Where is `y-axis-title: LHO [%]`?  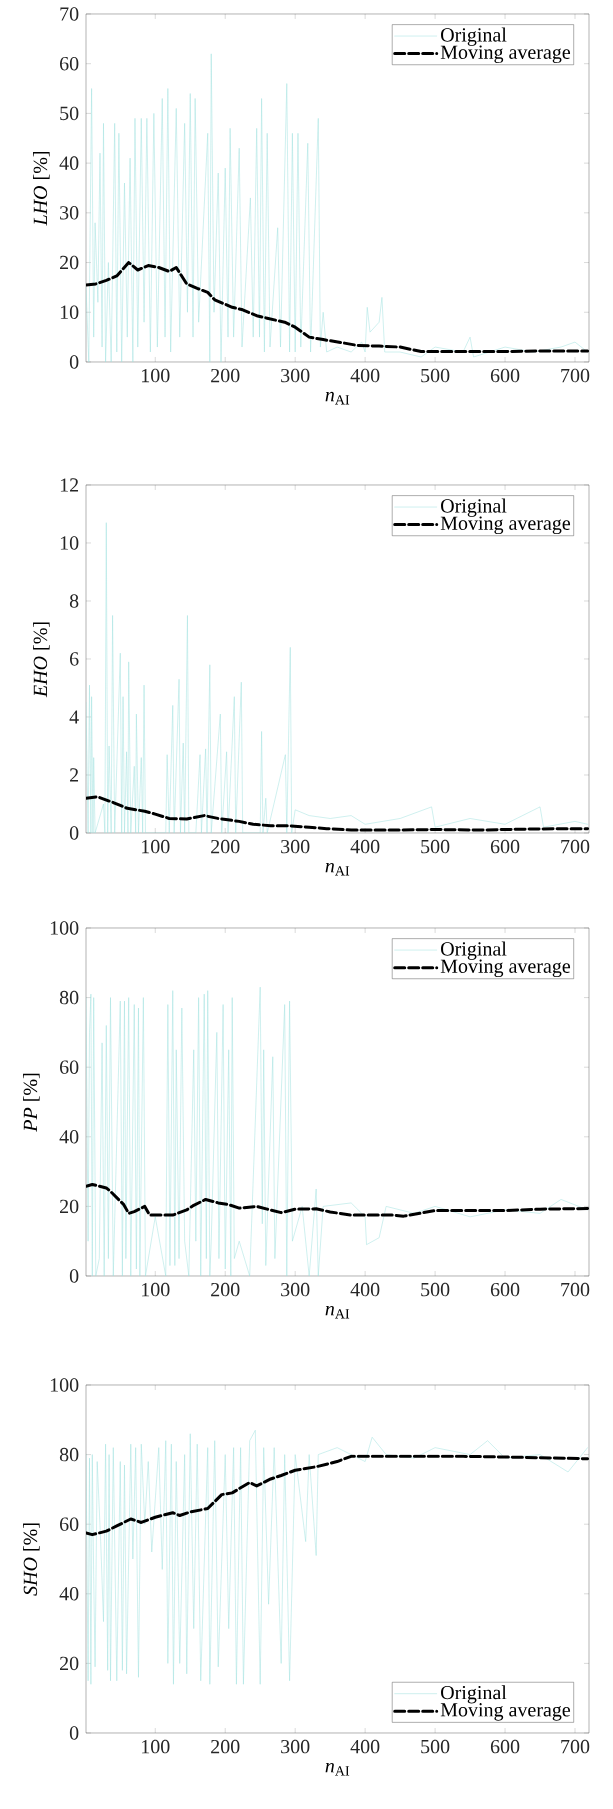 y-axis-title: LHO [%] is located at coordinates (41, 188).